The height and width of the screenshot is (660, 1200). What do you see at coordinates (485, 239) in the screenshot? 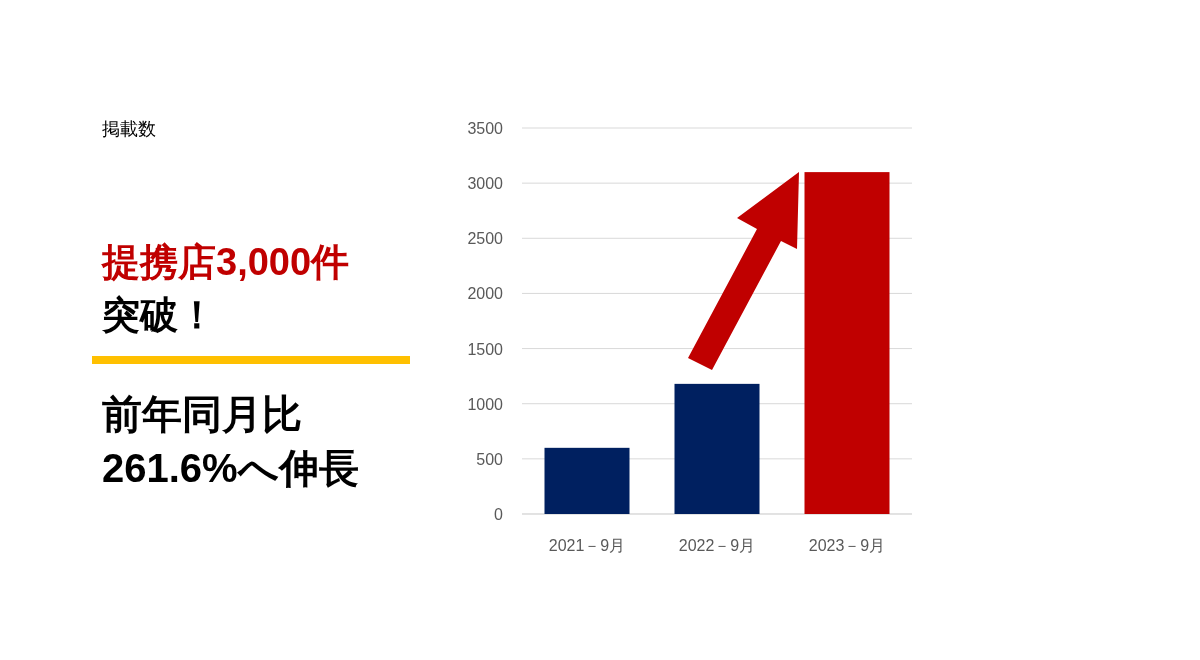
I see `y-tick-label: 2500` at bounding box center [485, 239].